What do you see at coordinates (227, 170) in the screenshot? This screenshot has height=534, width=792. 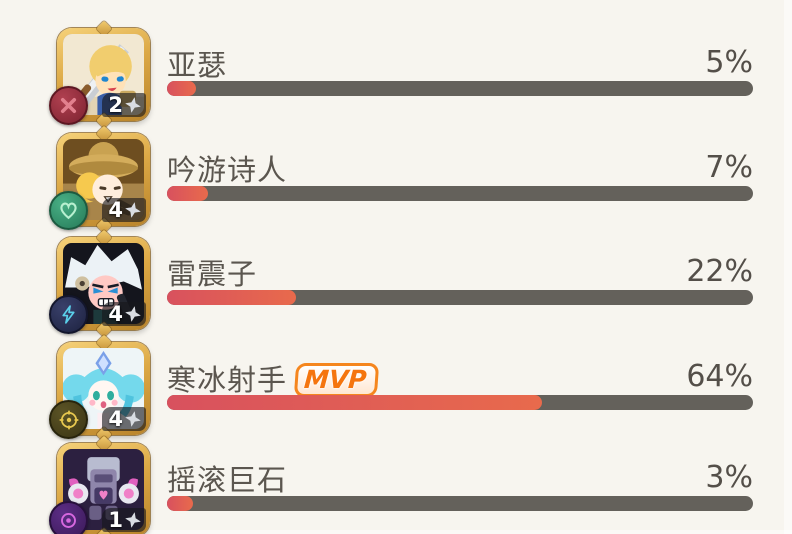 I see `character-name: 吟游诗人` at bounding box center [227, 170].